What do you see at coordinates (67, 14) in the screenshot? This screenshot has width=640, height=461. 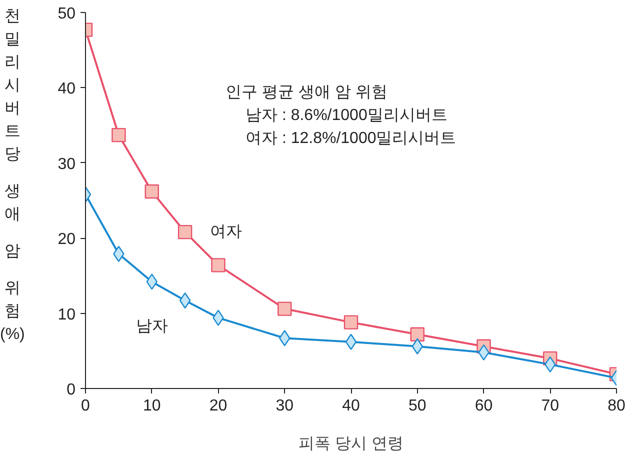 I see `y-tick-label: 50` at bounding box center [67, 14].